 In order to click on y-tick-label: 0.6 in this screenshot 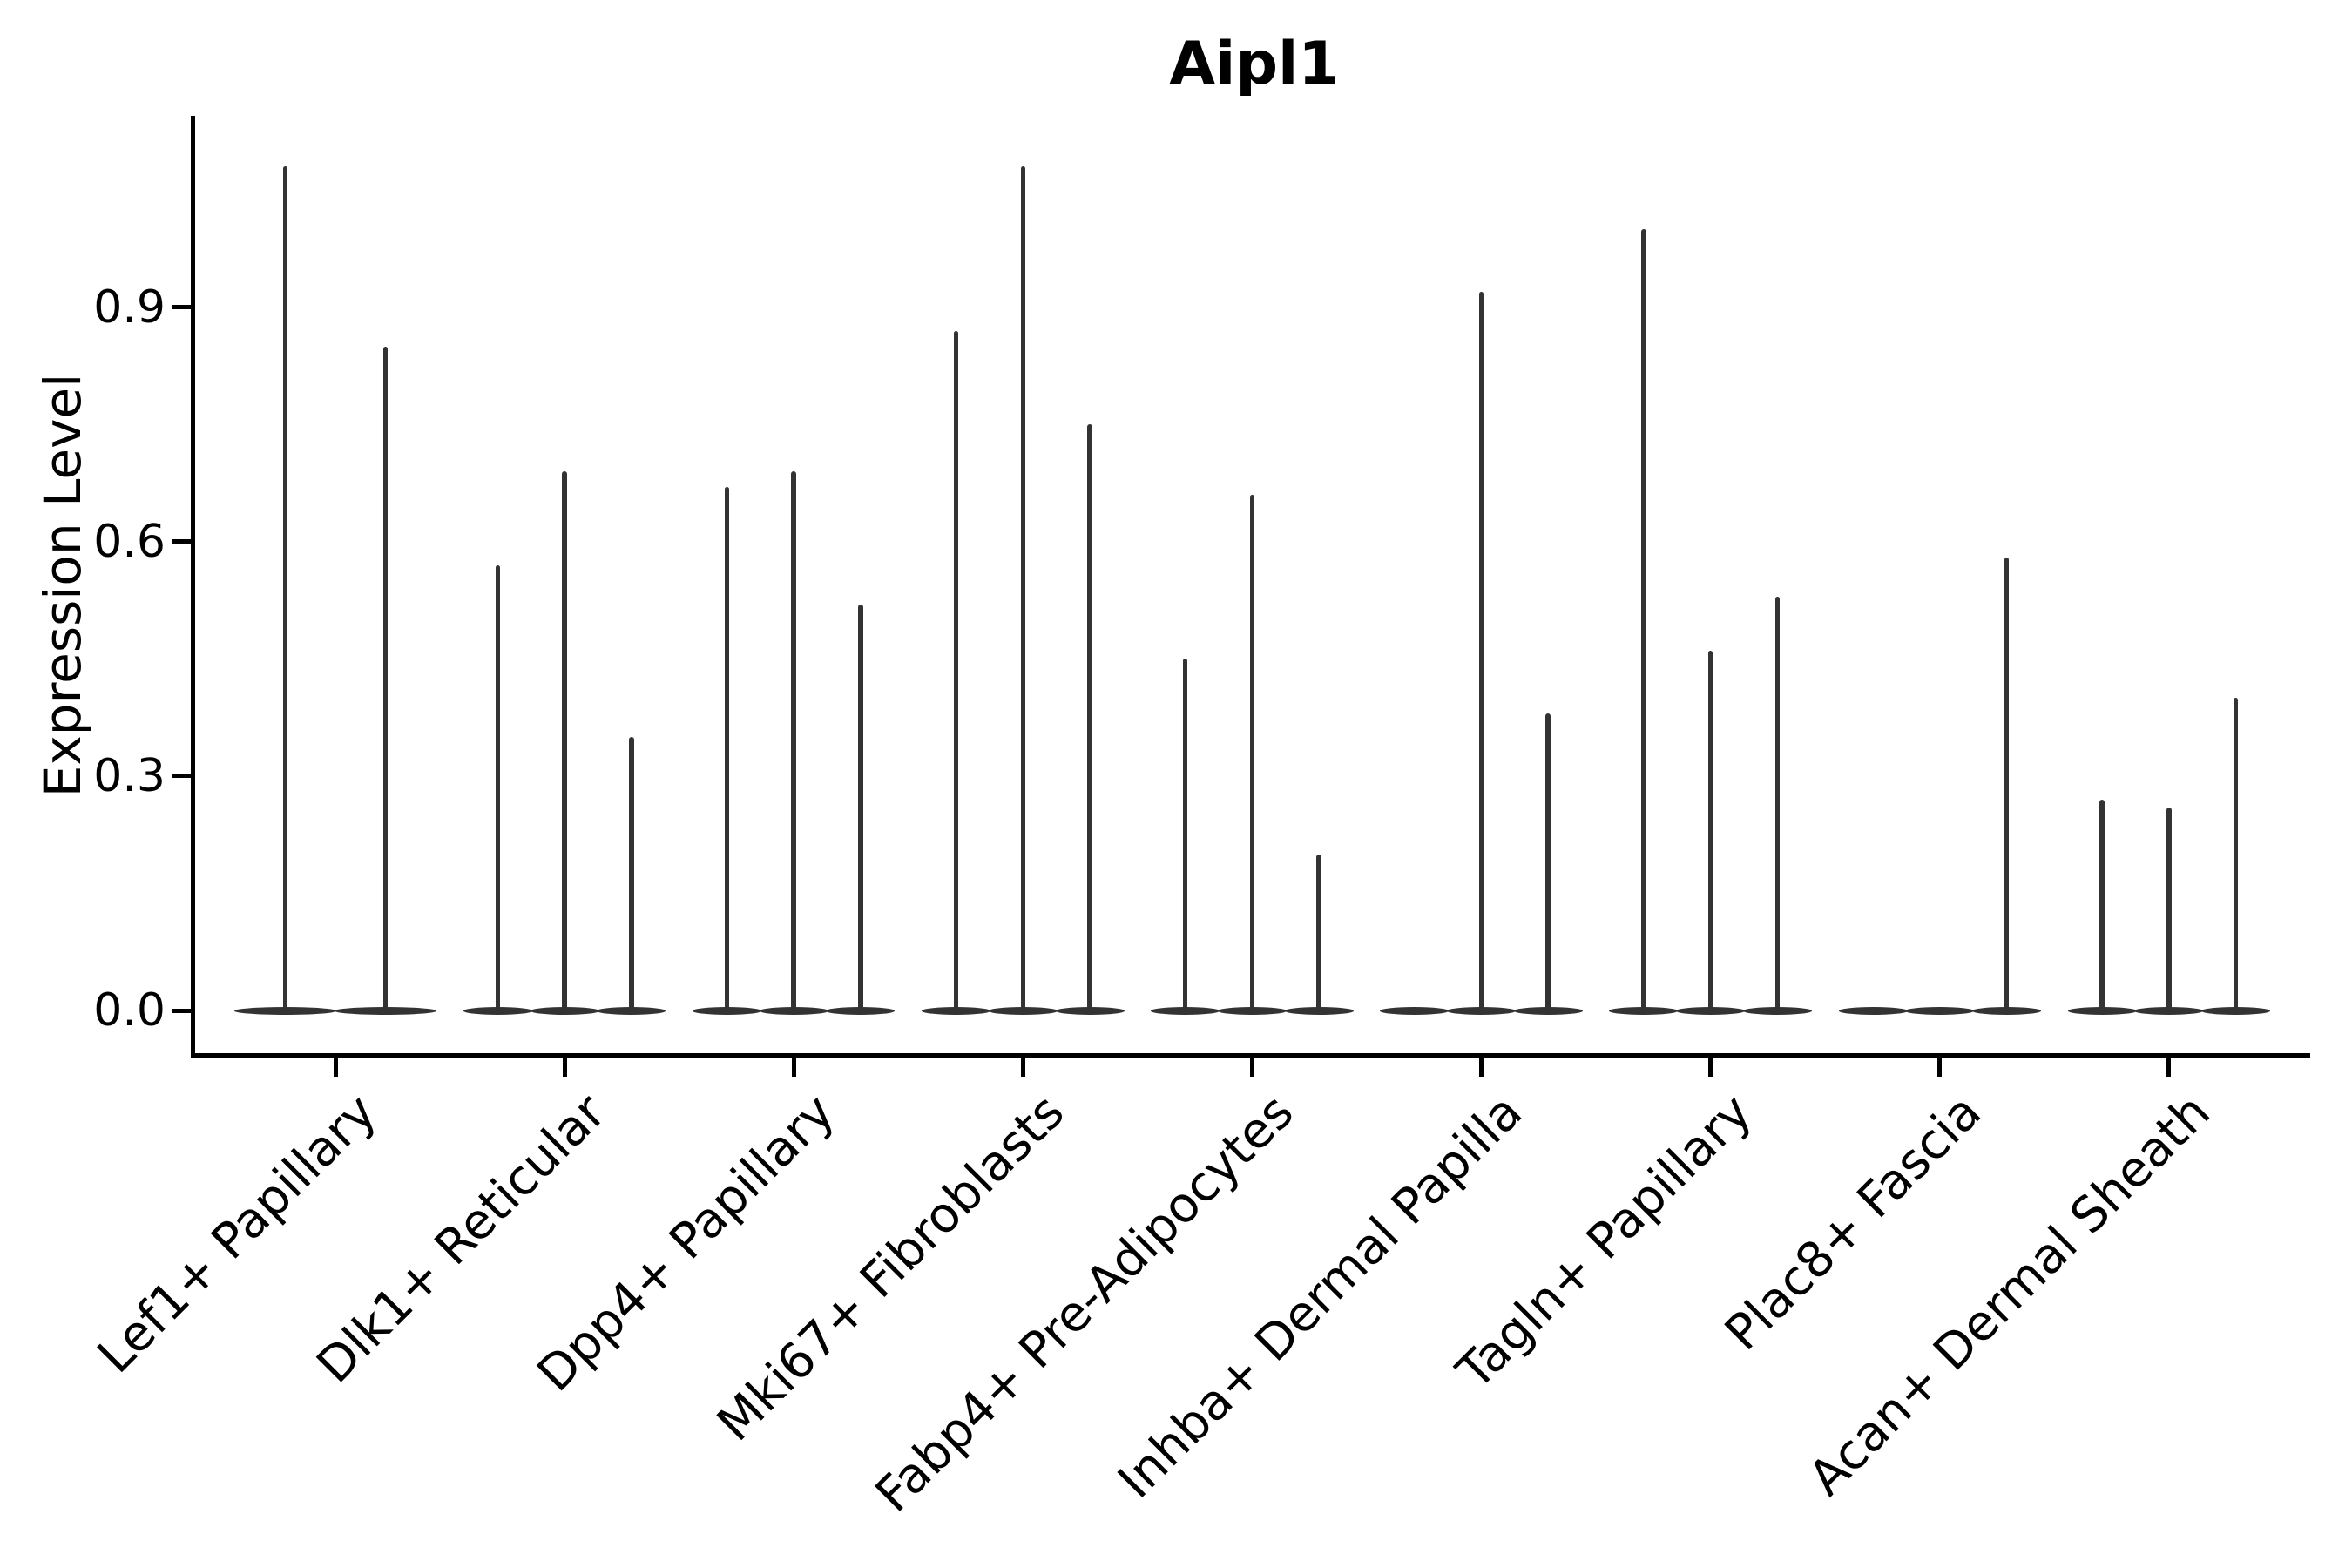, I will do `click(129, 541)`.